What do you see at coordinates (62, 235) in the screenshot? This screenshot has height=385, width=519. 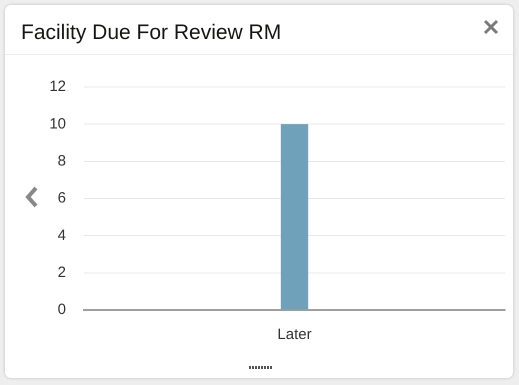 I see `y-tick-label: 4` at bounding box center [62, 235].